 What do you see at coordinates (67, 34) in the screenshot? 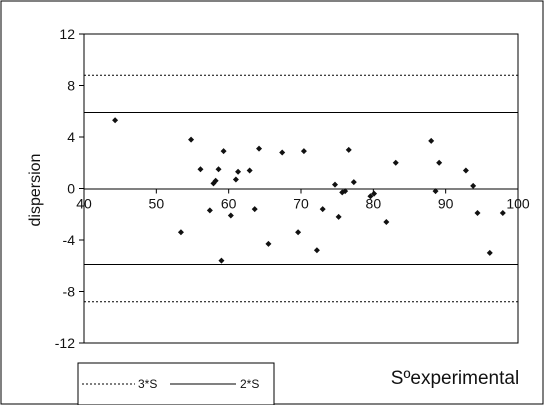
I see `y-tick-label: 12` at bounding box center [67, 34].